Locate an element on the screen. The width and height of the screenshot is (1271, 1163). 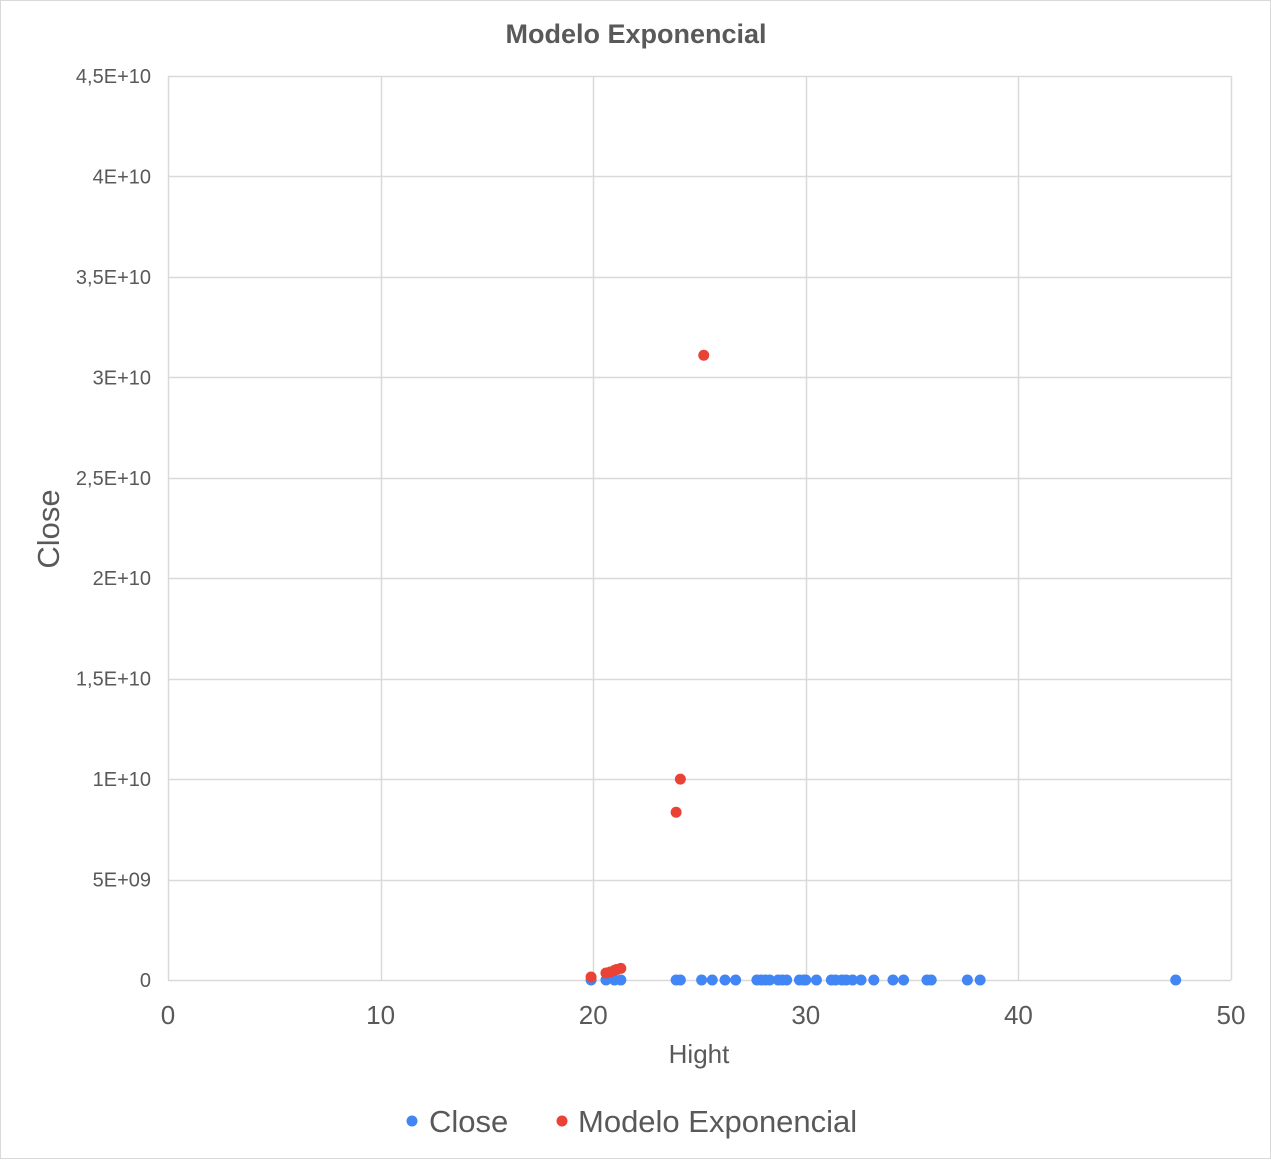
x-tick-label: 50 is located at coordinates (1231, 1015).